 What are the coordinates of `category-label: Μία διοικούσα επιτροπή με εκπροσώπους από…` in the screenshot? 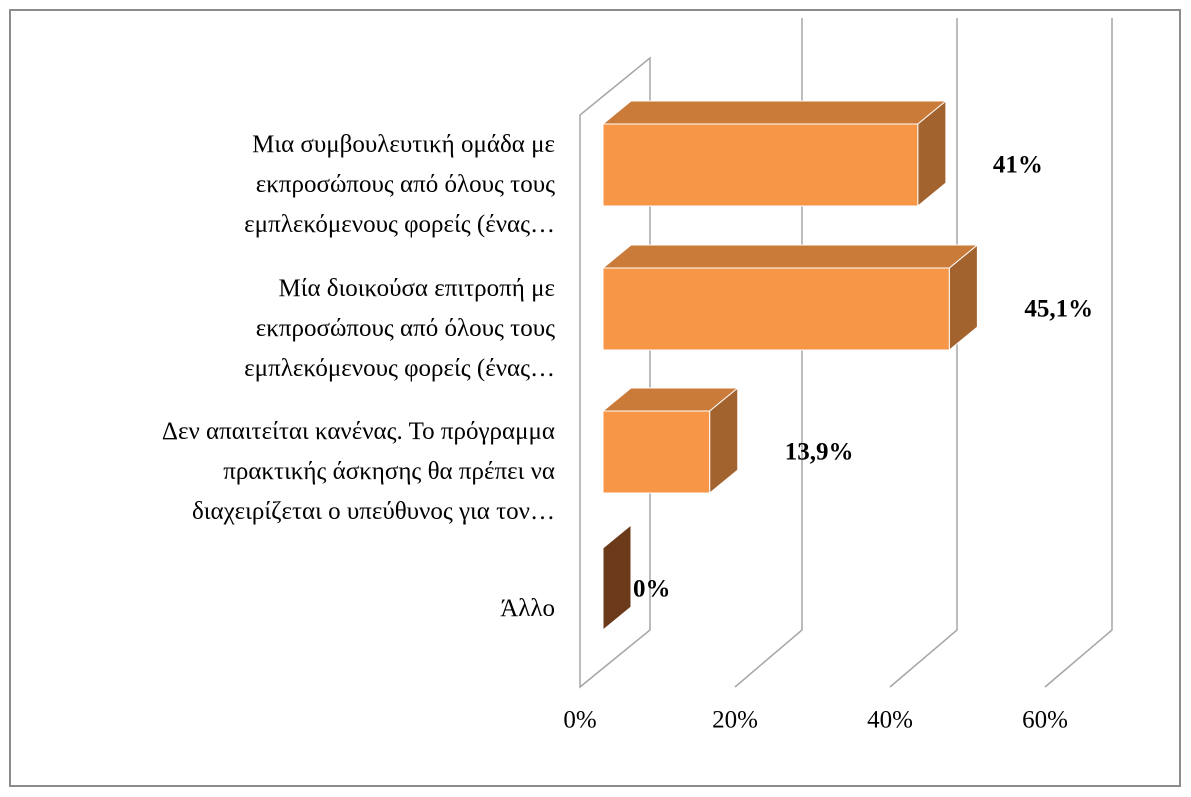 It's located at (399, 328).